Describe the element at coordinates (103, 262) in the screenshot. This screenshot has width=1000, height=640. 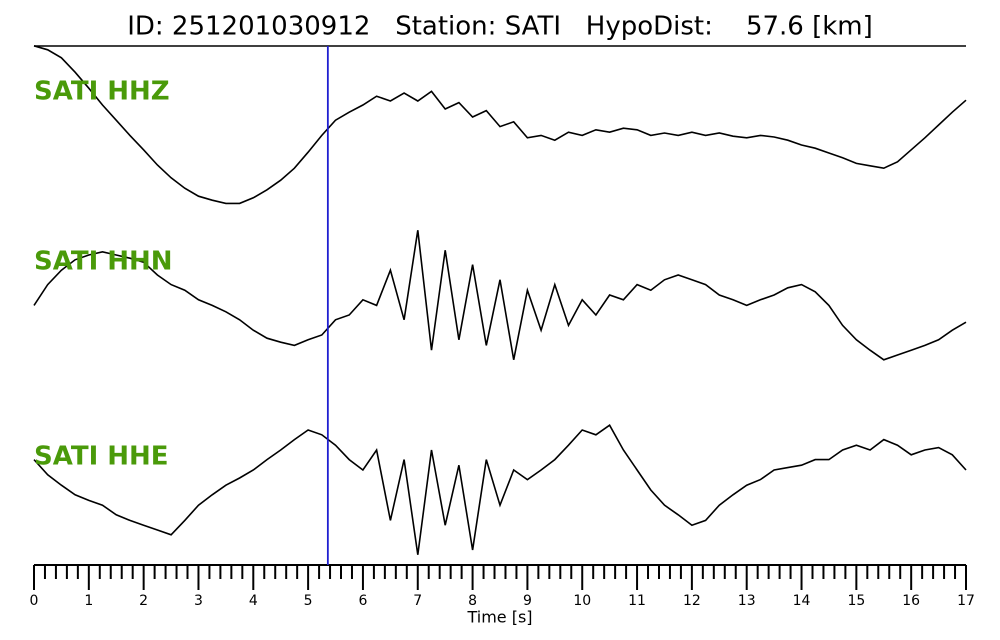
I see `trace-label: SATI HHN` at that location.